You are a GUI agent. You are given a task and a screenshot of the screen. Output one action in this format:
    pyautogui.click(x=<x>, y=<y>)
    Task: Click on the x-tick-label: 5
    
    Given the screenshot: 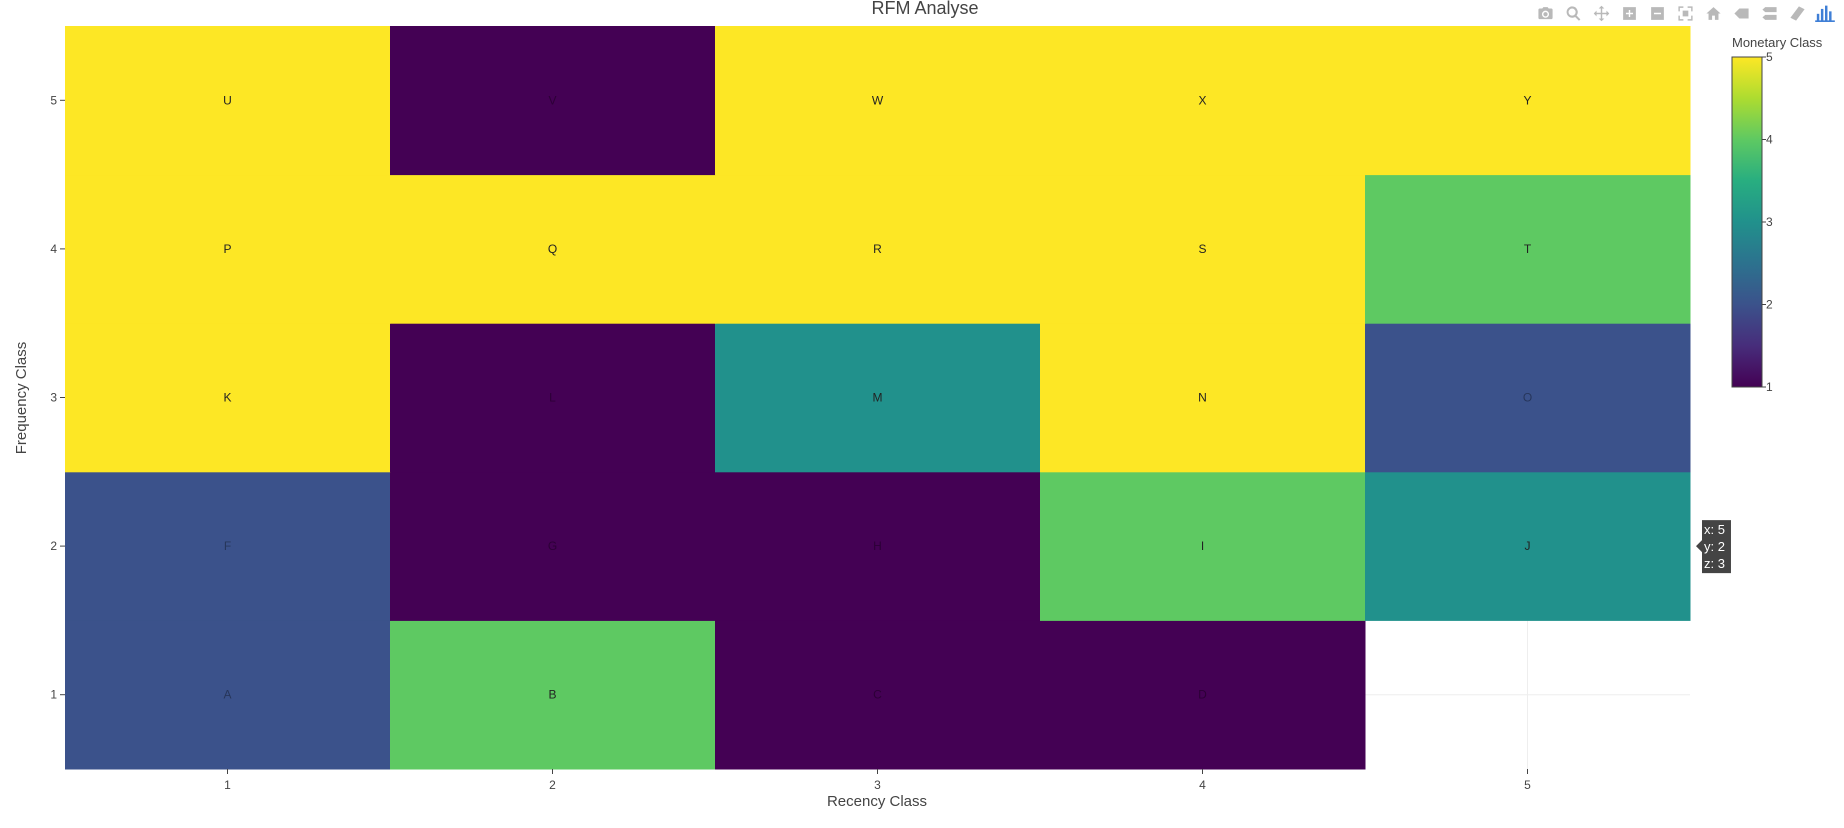 What is the action you would take?
    pyautogui.click(x=1527, y=785)
    